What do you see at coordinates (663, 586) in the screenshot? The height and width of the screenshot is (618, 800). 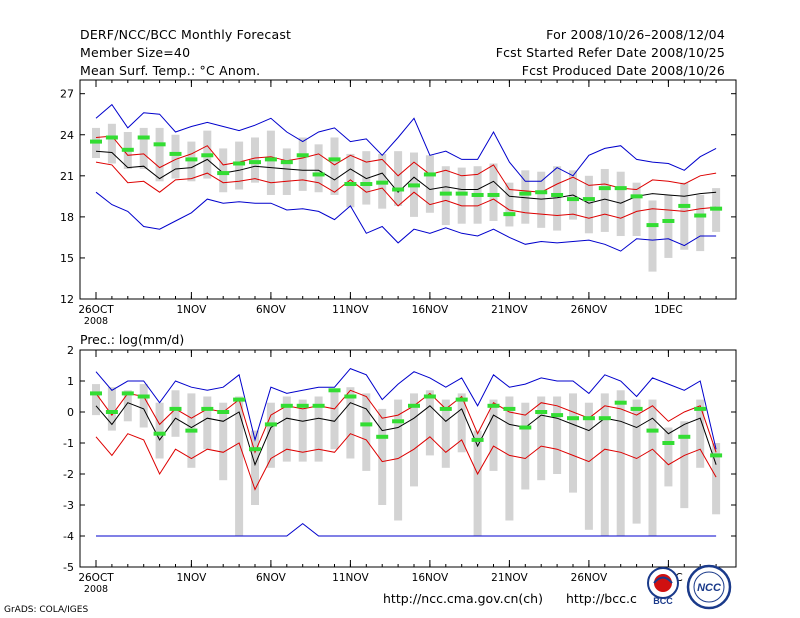 I see `bcc-logo: BCC` at bounding box center [663, 586].